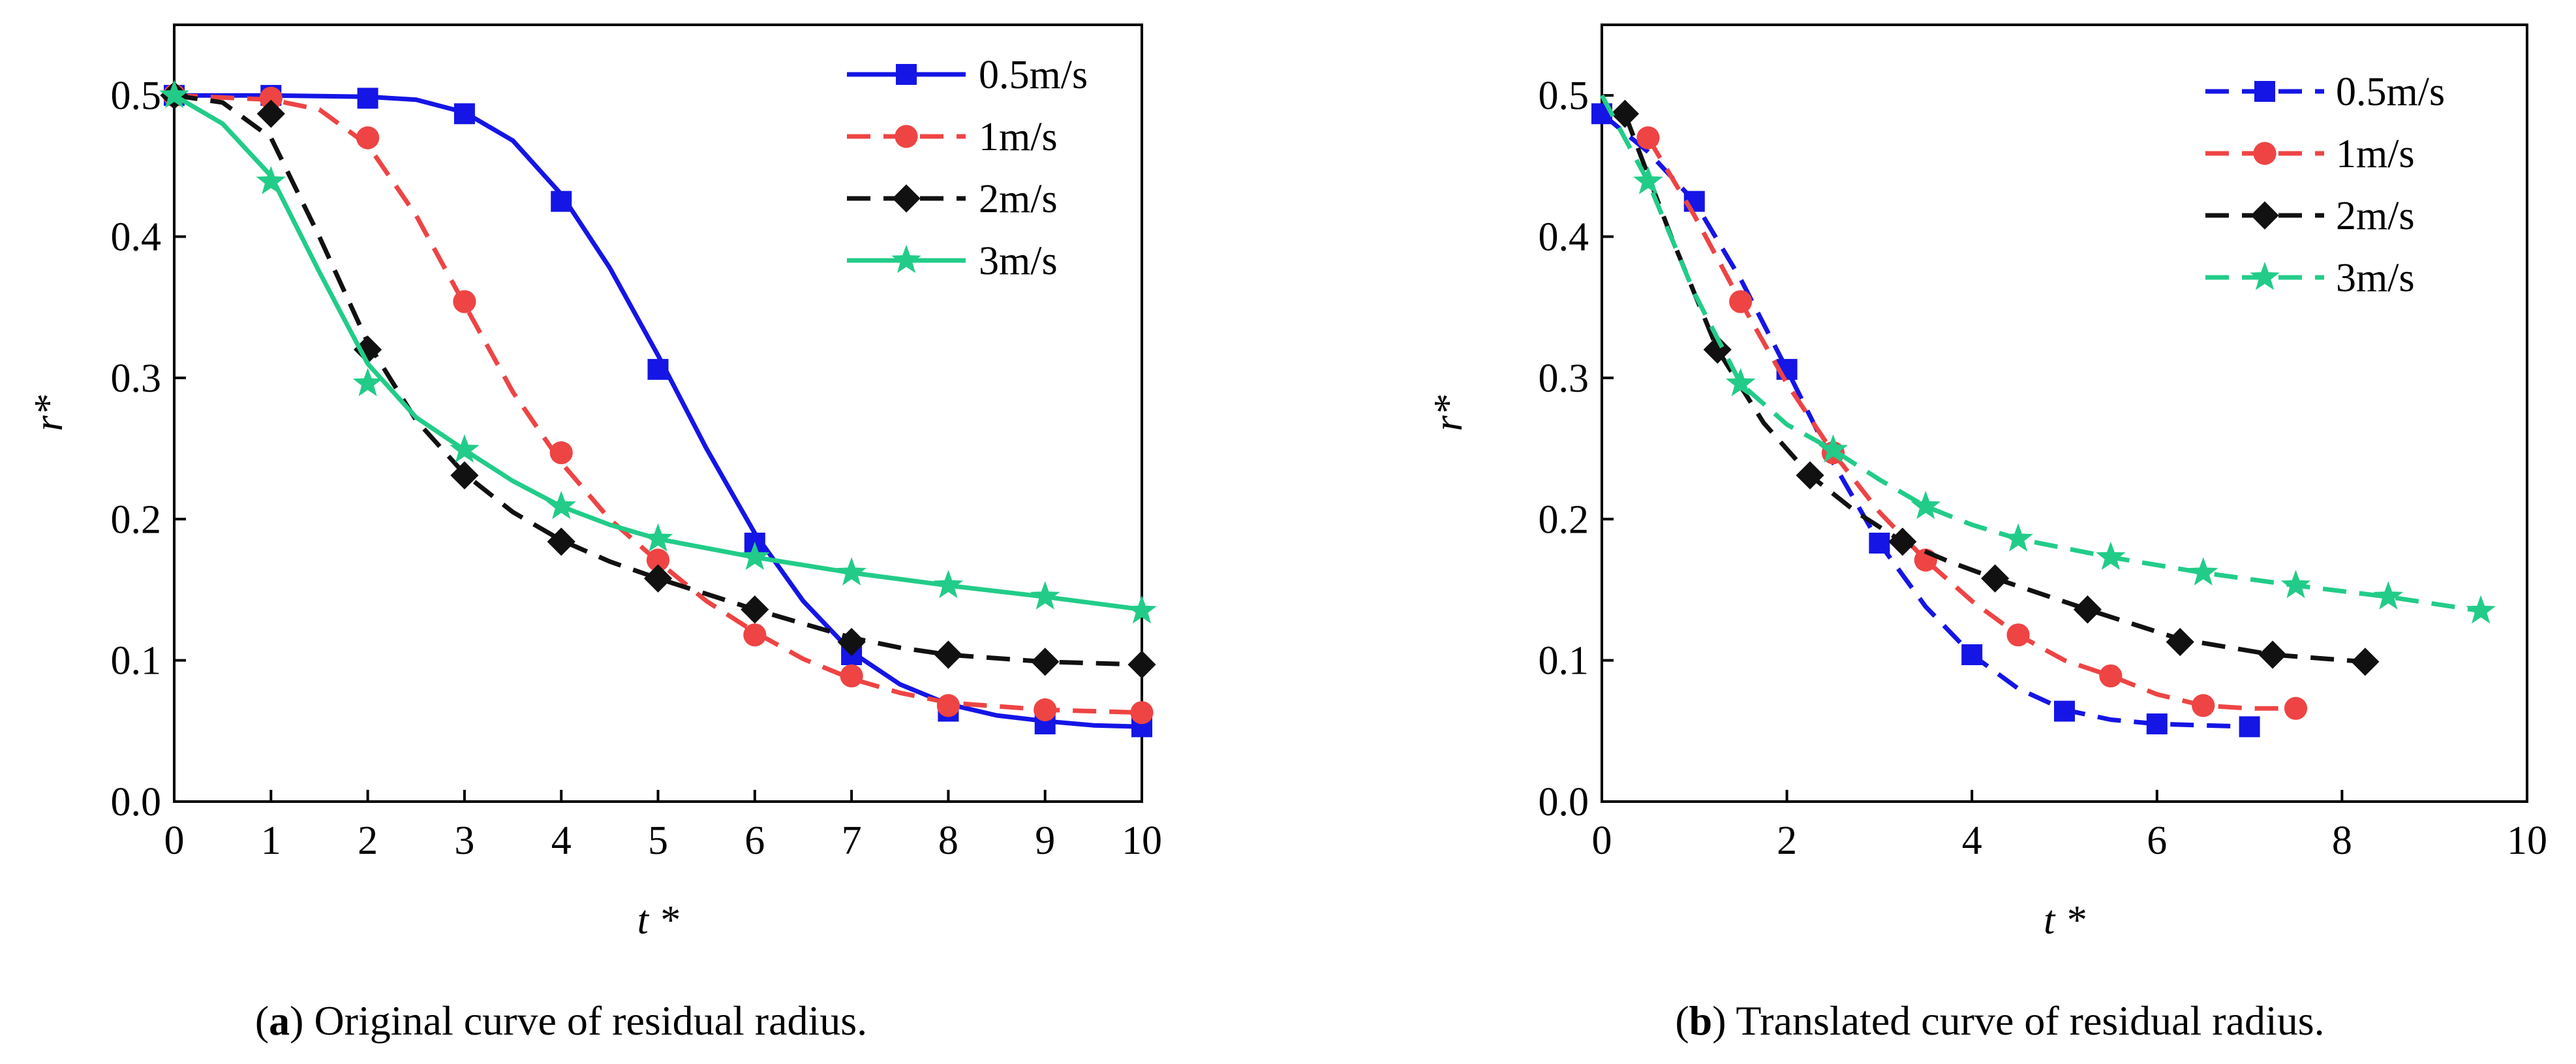 This screenshot has height=1064, width=2576. I want to click on y-tick-label-b: 0.0, so click(1564, 802).